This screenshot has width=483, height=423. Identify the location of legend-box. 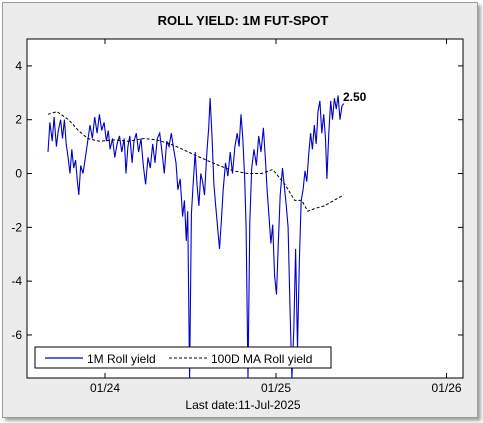
(183, 357).